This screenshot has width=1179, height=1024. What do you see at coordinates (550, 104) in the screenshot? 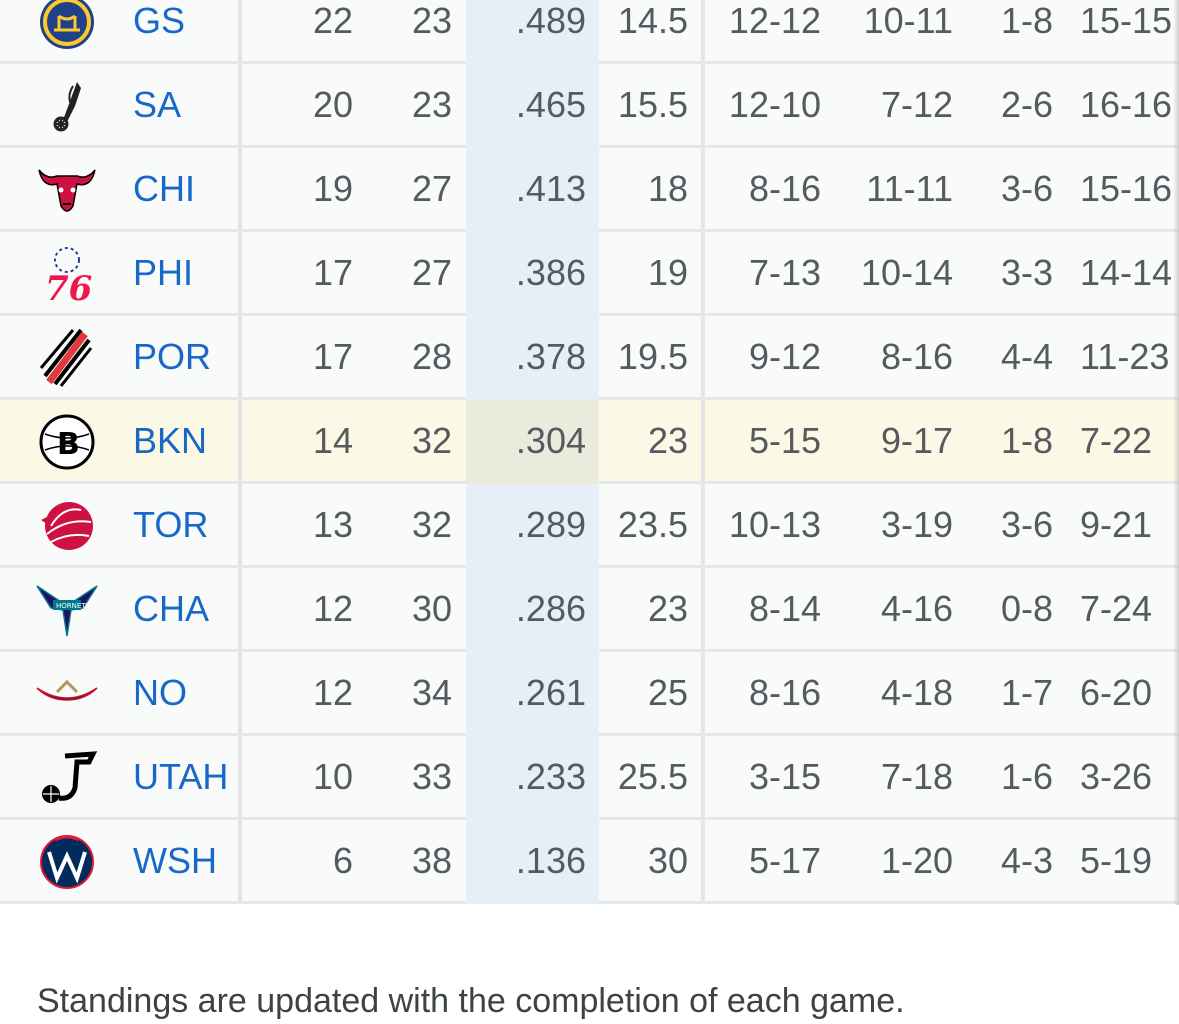
I see `pct-cell: .465` at bounding box center [550, 104].